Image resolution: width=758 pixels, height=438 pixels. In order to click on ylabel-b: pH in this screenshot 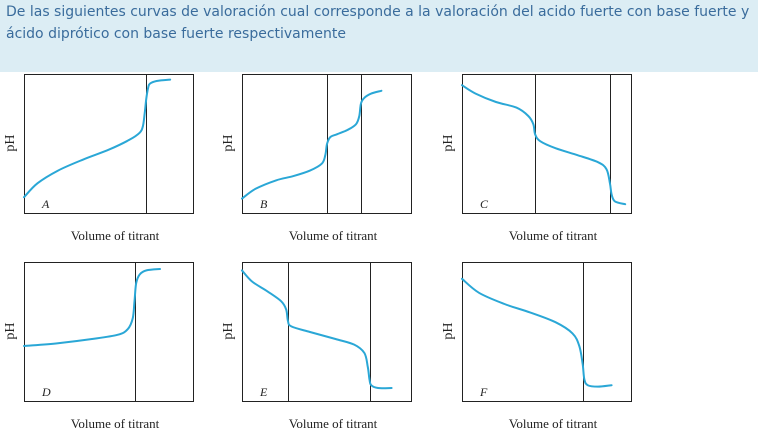, I will do `click(228, 143)`.